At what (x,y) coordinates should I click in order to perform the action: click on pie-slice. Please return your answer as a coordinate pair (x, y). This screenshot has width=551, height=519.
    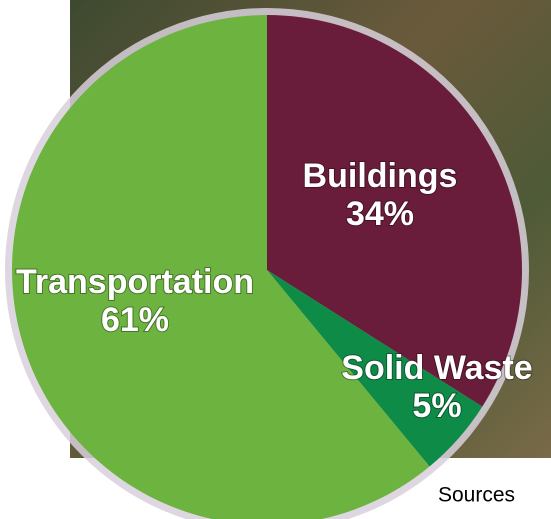
    Looking at the image, I should click on (375, 368).